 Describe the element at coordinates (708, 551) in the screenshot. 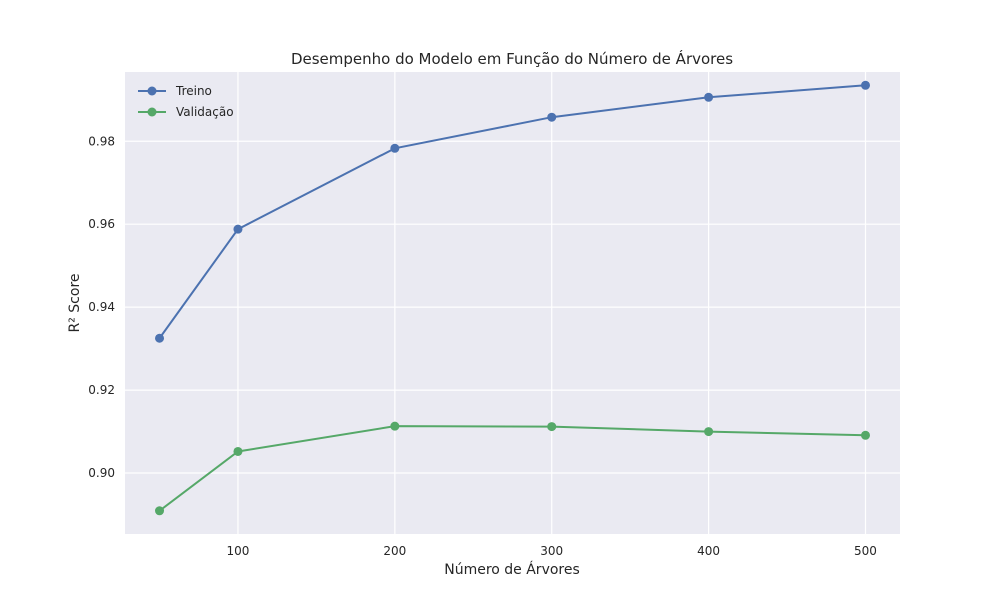

I see `x-tick-label: 400` at that location.